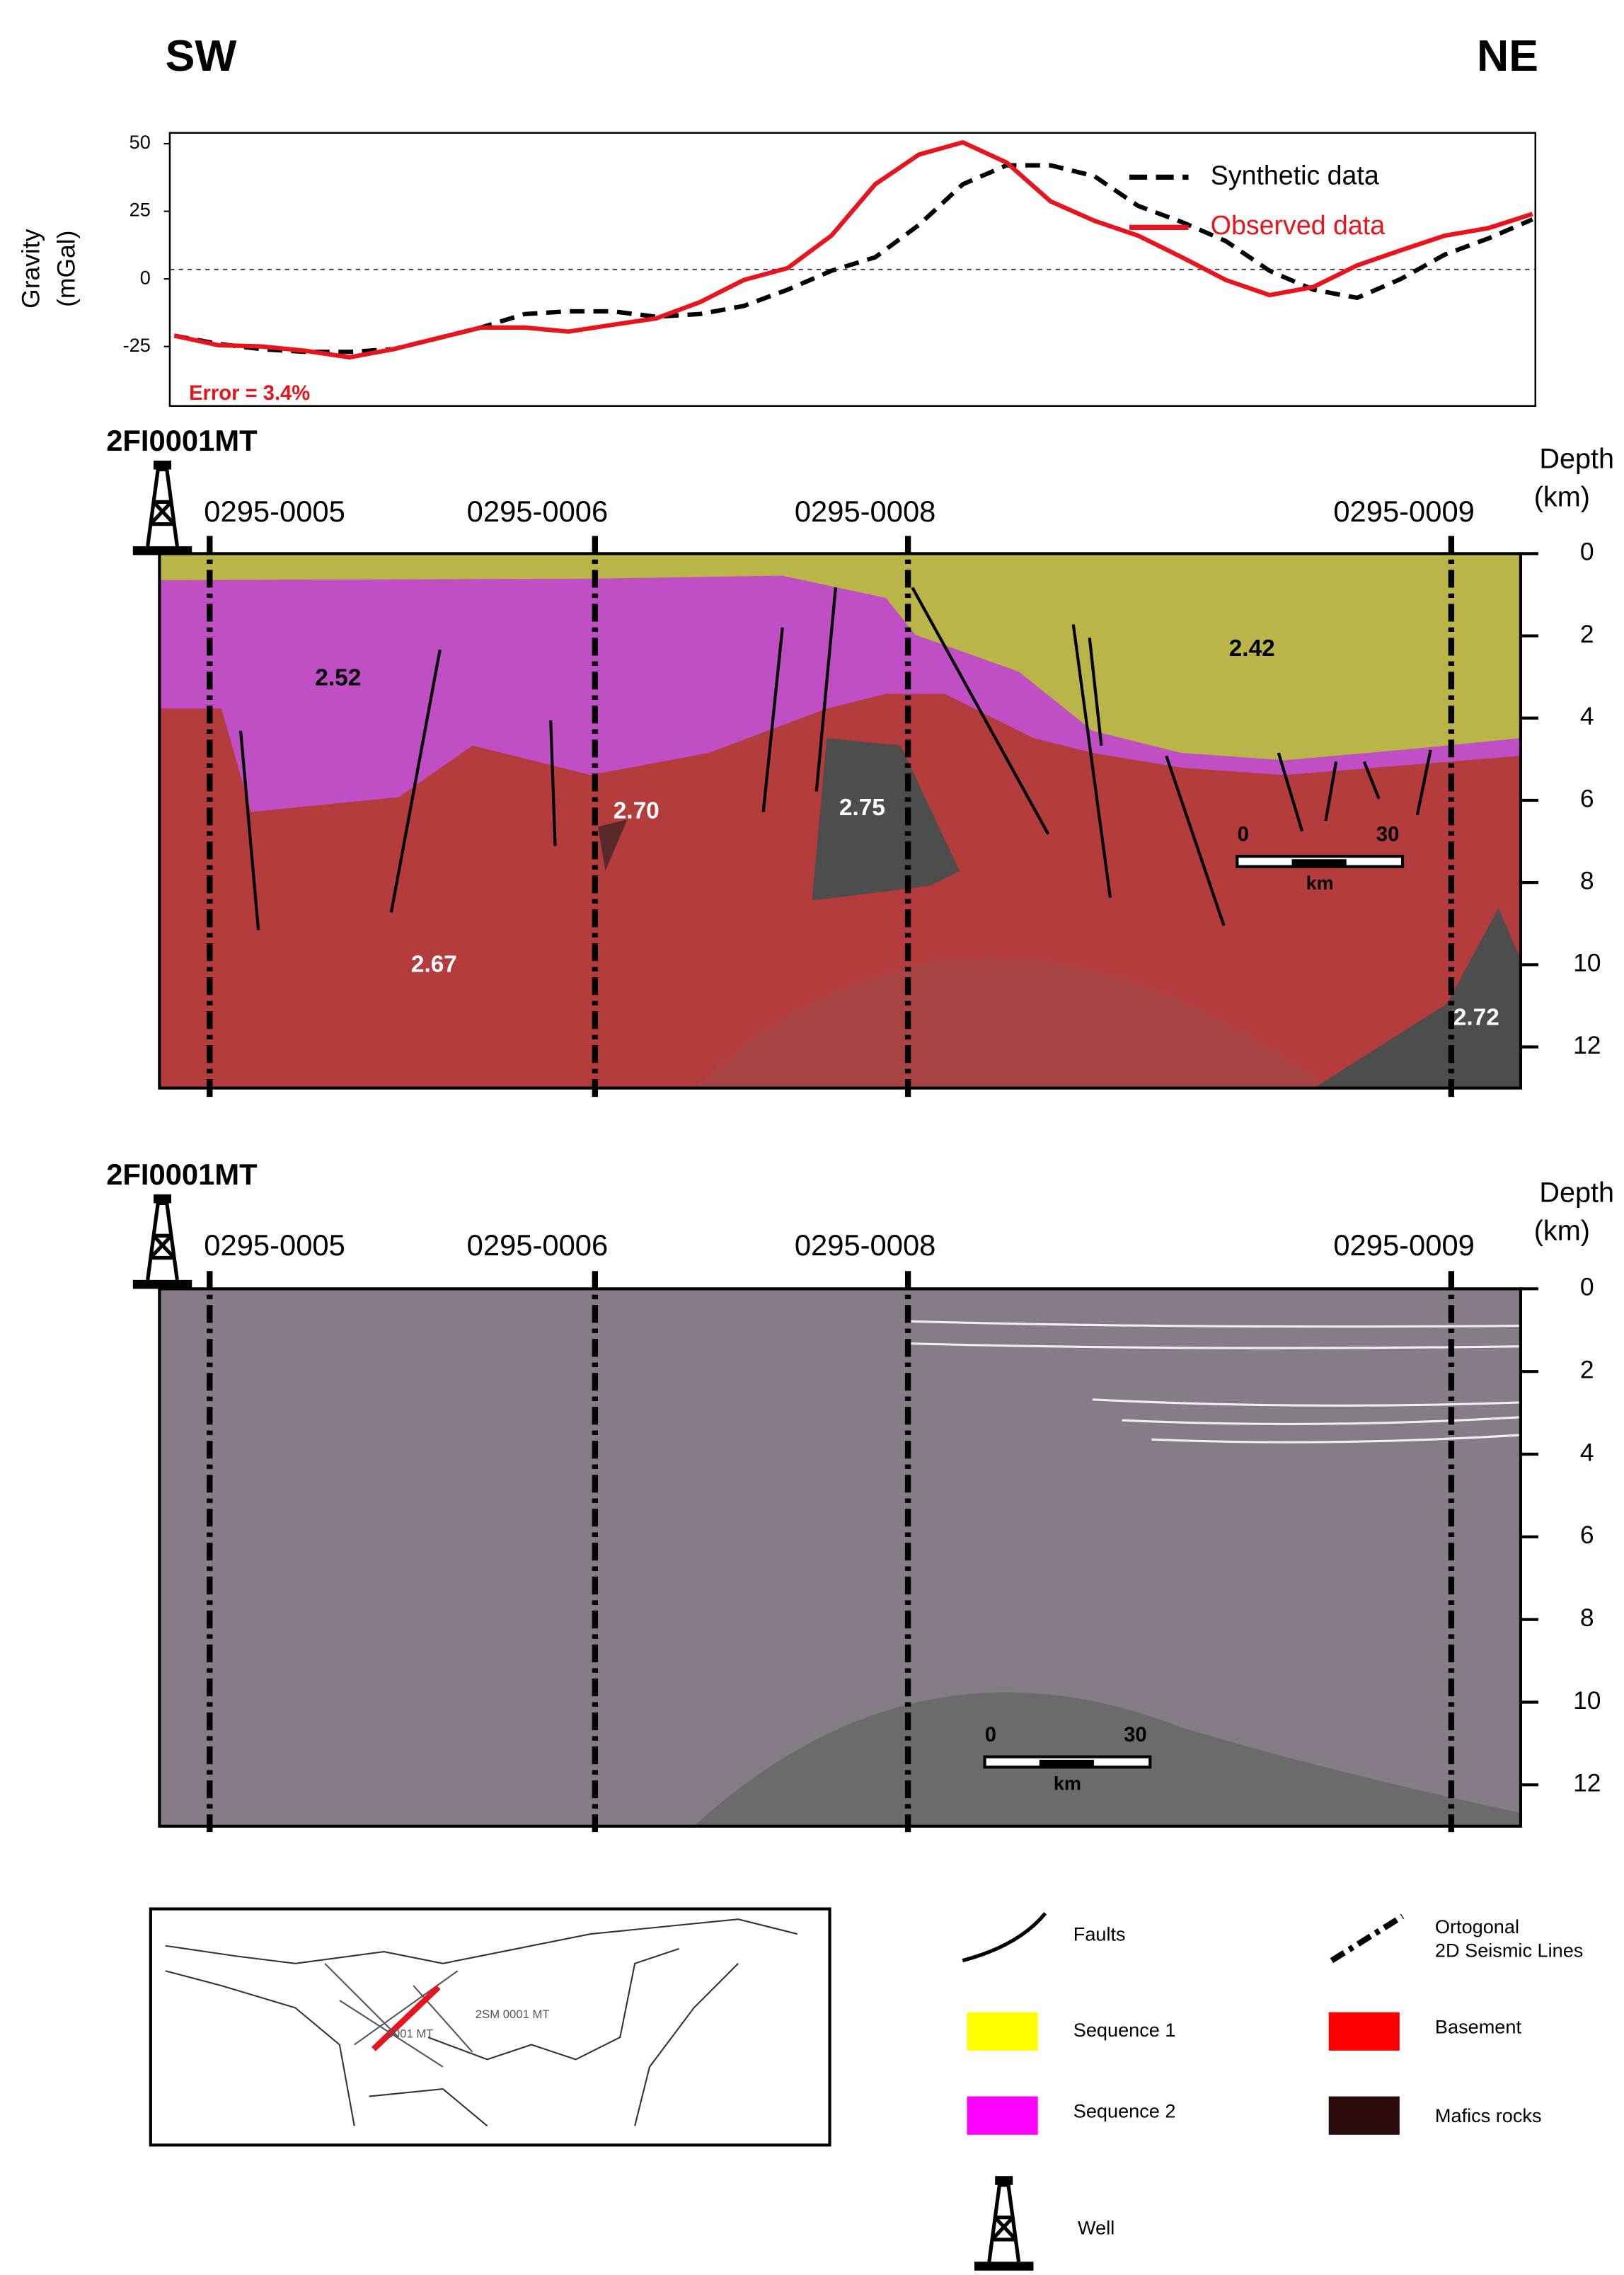 The height and width of the screenshot is (2275, 1624). What do you see at coordinates (990, 1735) in the screenshot?
I see `scale-label: 0` at bounding box center [990, 1735].